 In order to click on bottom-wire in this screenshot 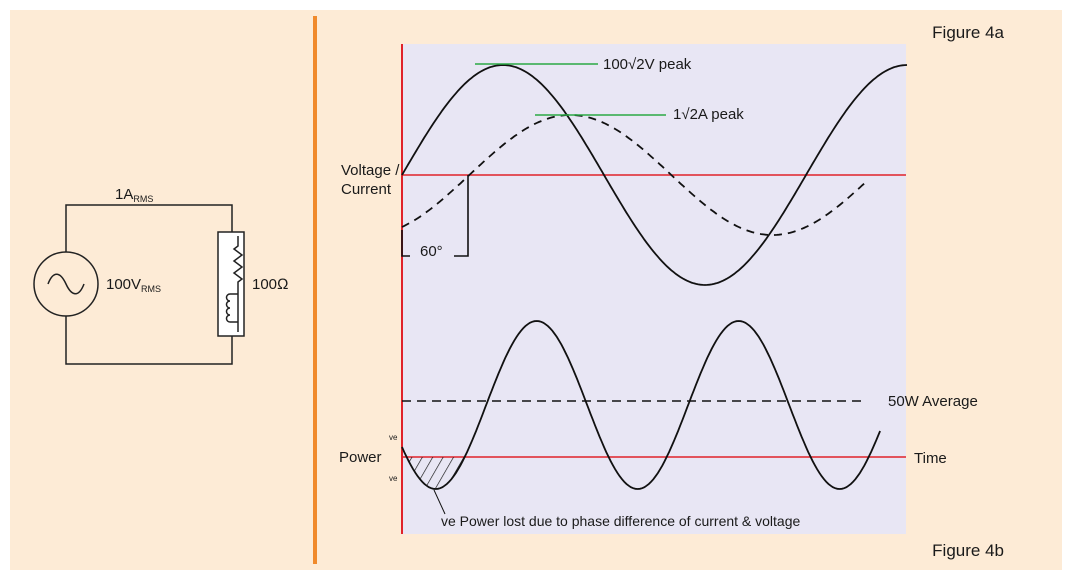, I will do `click(149, 340)`.